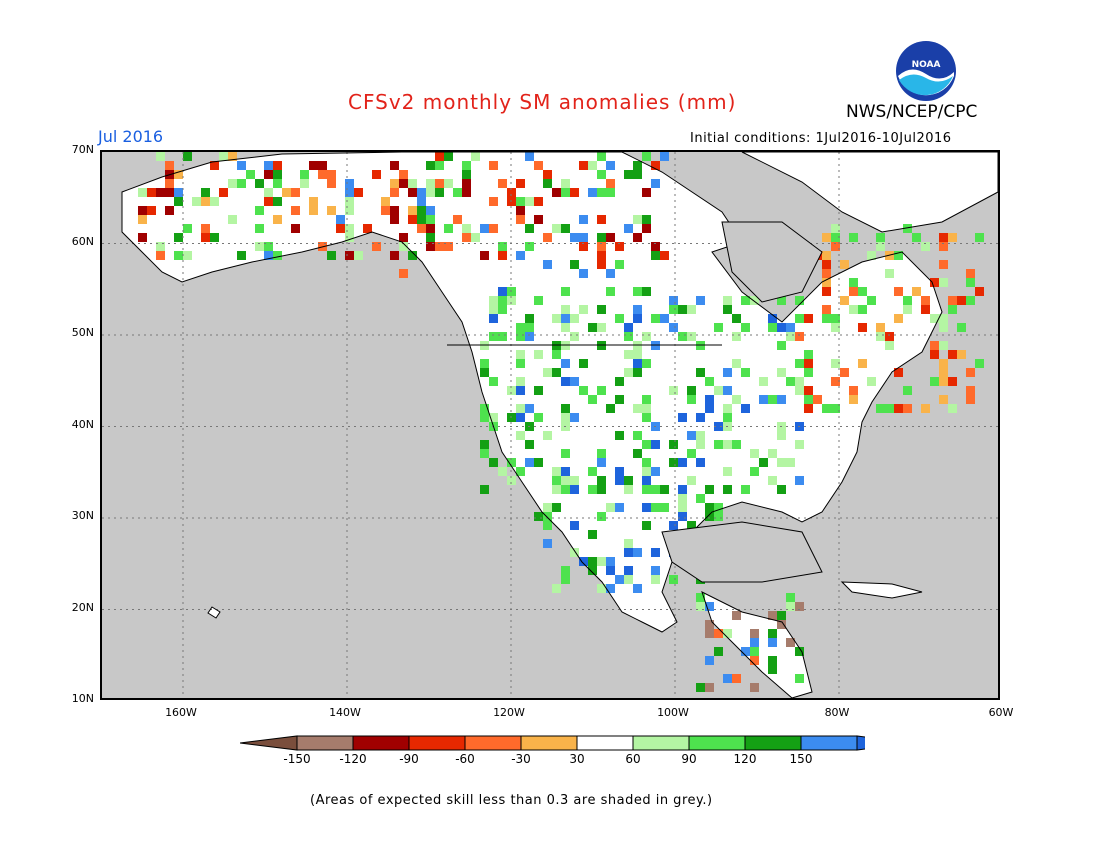 The width and height of the screenshot is (1100, 850). Describe the element at coordinates (717, 743) in the screenshot. I see `colorbar-segment` at that location.